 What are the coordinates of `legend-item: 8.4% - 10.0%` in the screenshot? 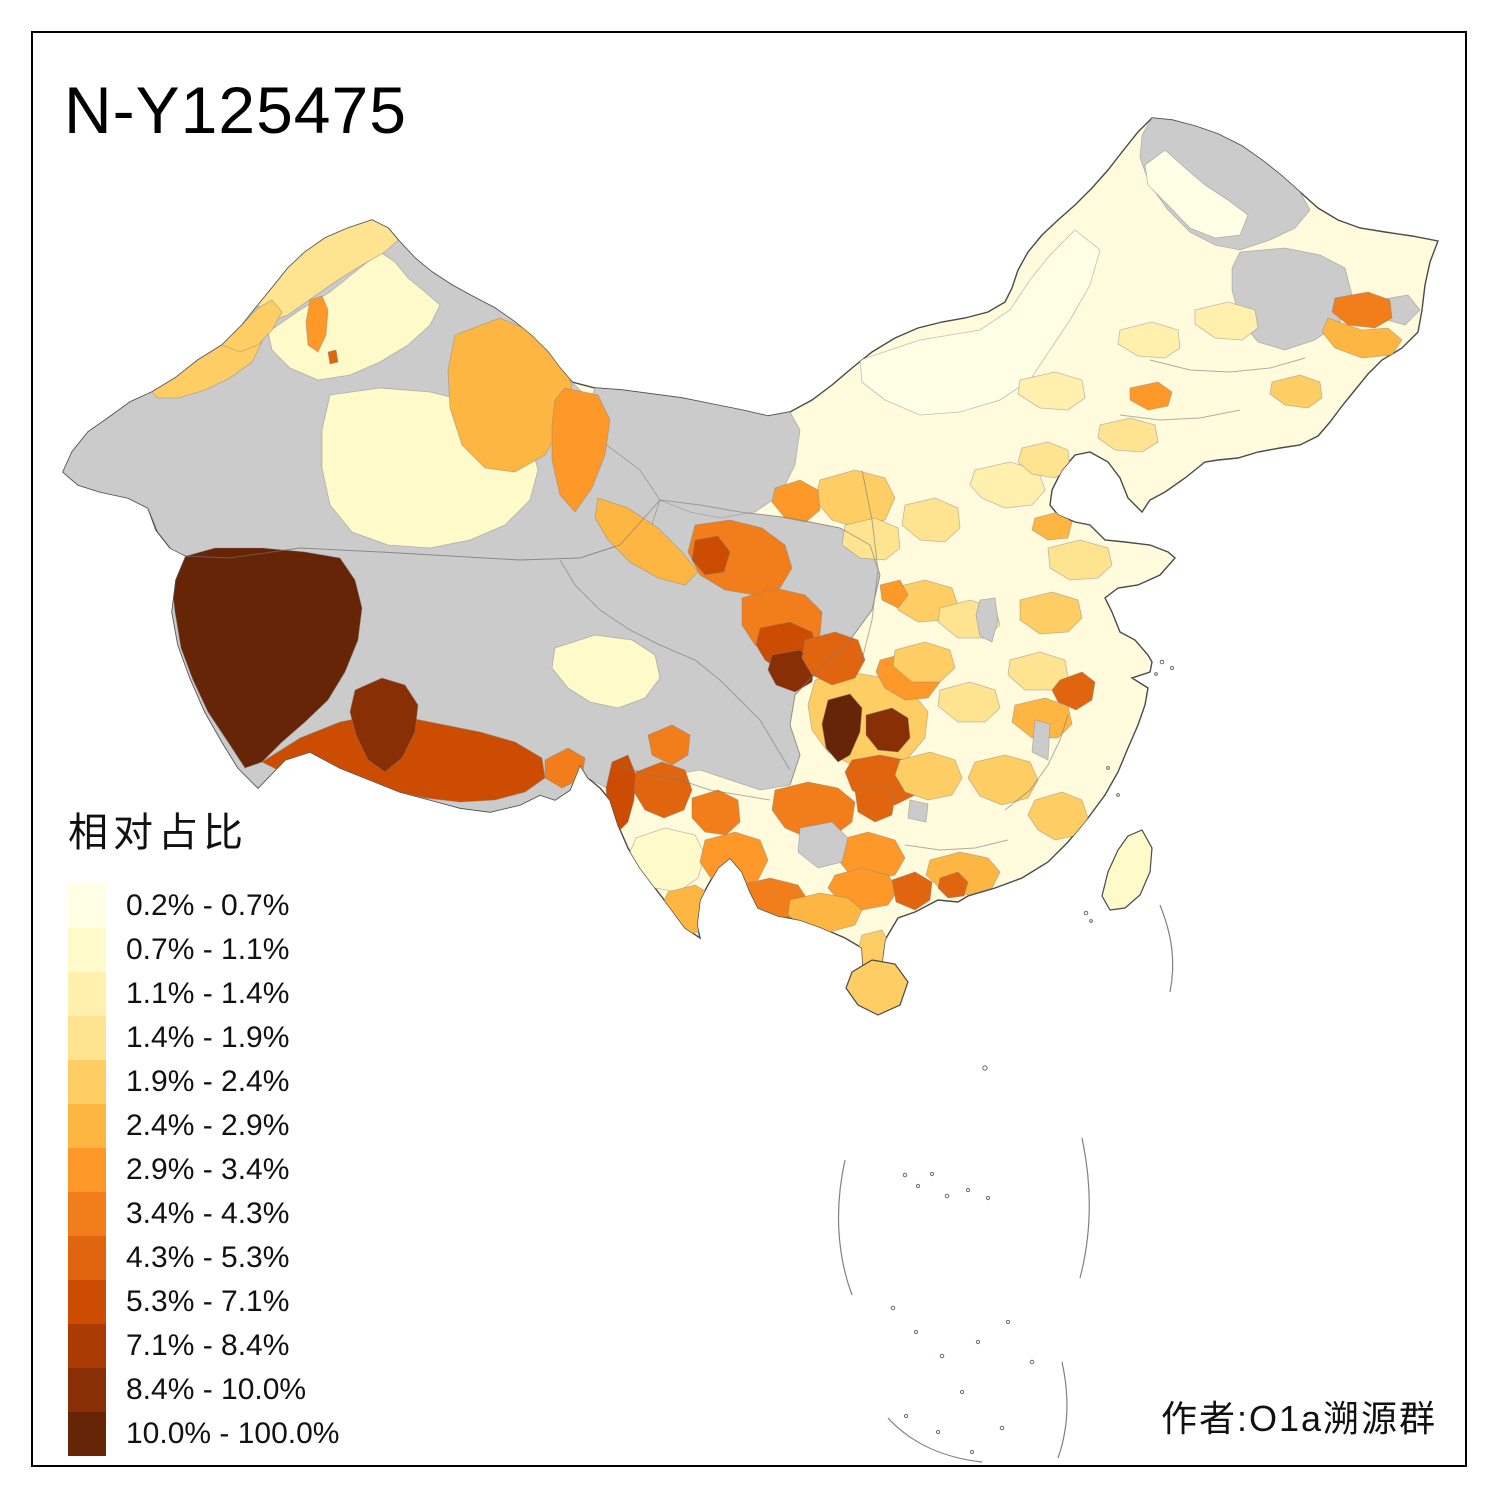 It's located at (203, 1390).